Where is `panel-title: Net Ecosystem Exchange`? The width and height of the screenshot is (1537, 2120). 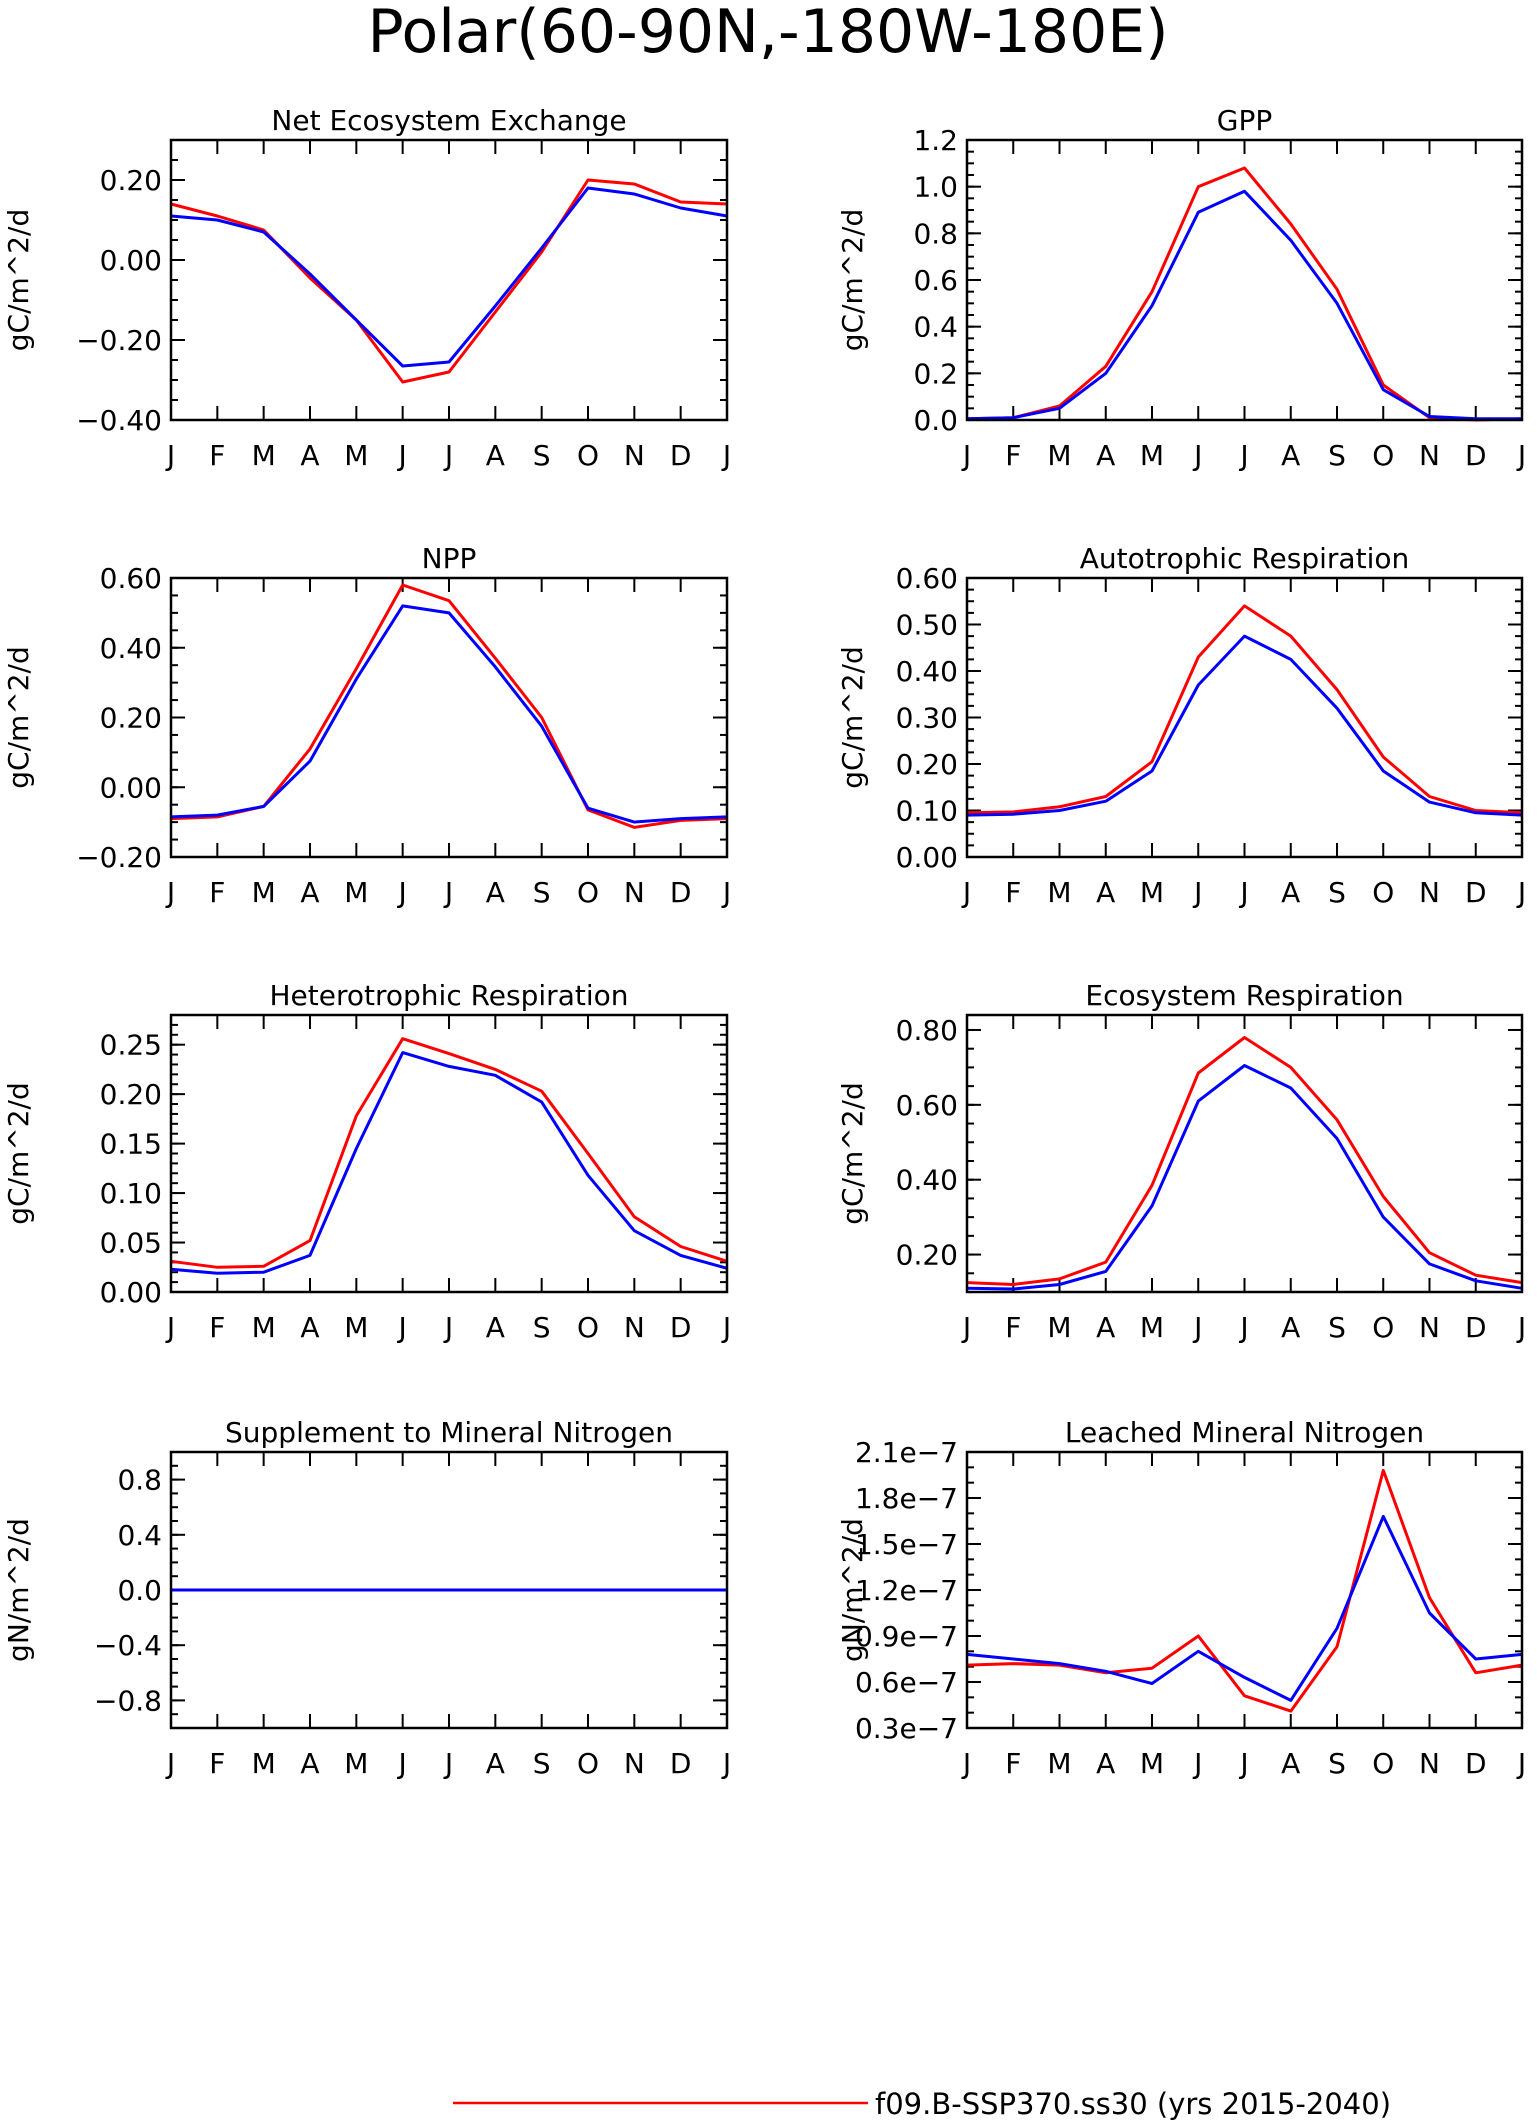
panel-title: Net Ecosystem Exchange is located at coordinates (448, 120).